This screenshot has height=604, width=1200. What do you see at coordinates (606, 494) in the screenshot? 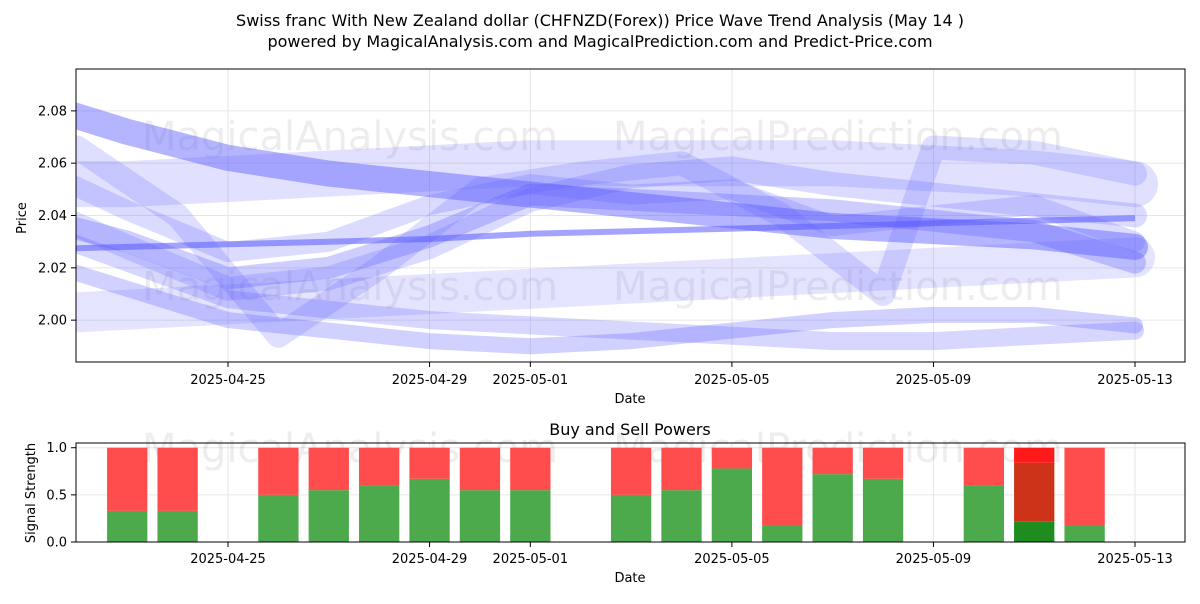
I see `signal-bars` at bounding box center [606, 494].